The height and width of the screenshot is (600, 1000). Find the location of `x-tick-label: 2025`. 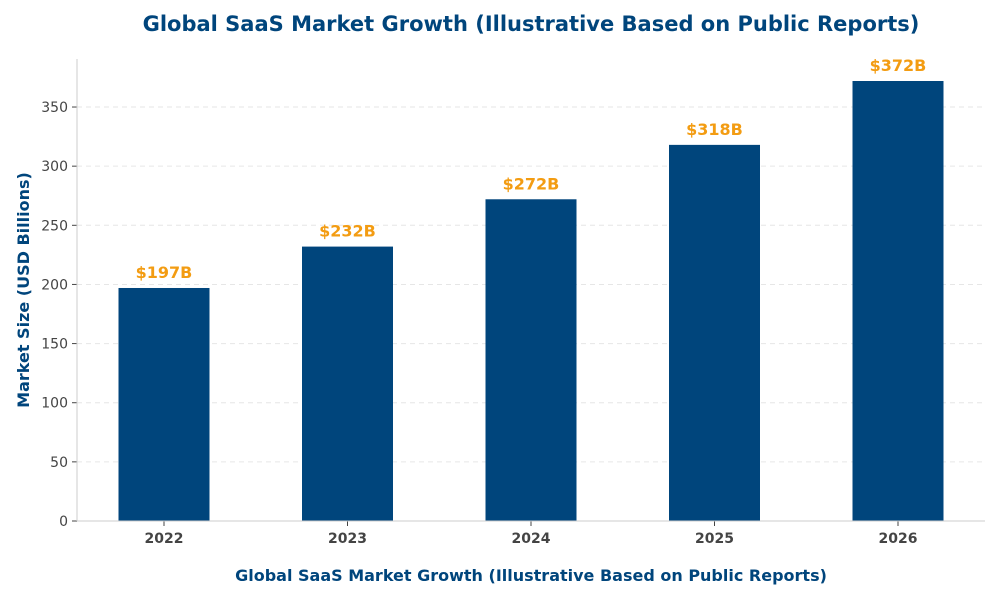

x-tick-label: 2025 is located at coordinates (714, 539).